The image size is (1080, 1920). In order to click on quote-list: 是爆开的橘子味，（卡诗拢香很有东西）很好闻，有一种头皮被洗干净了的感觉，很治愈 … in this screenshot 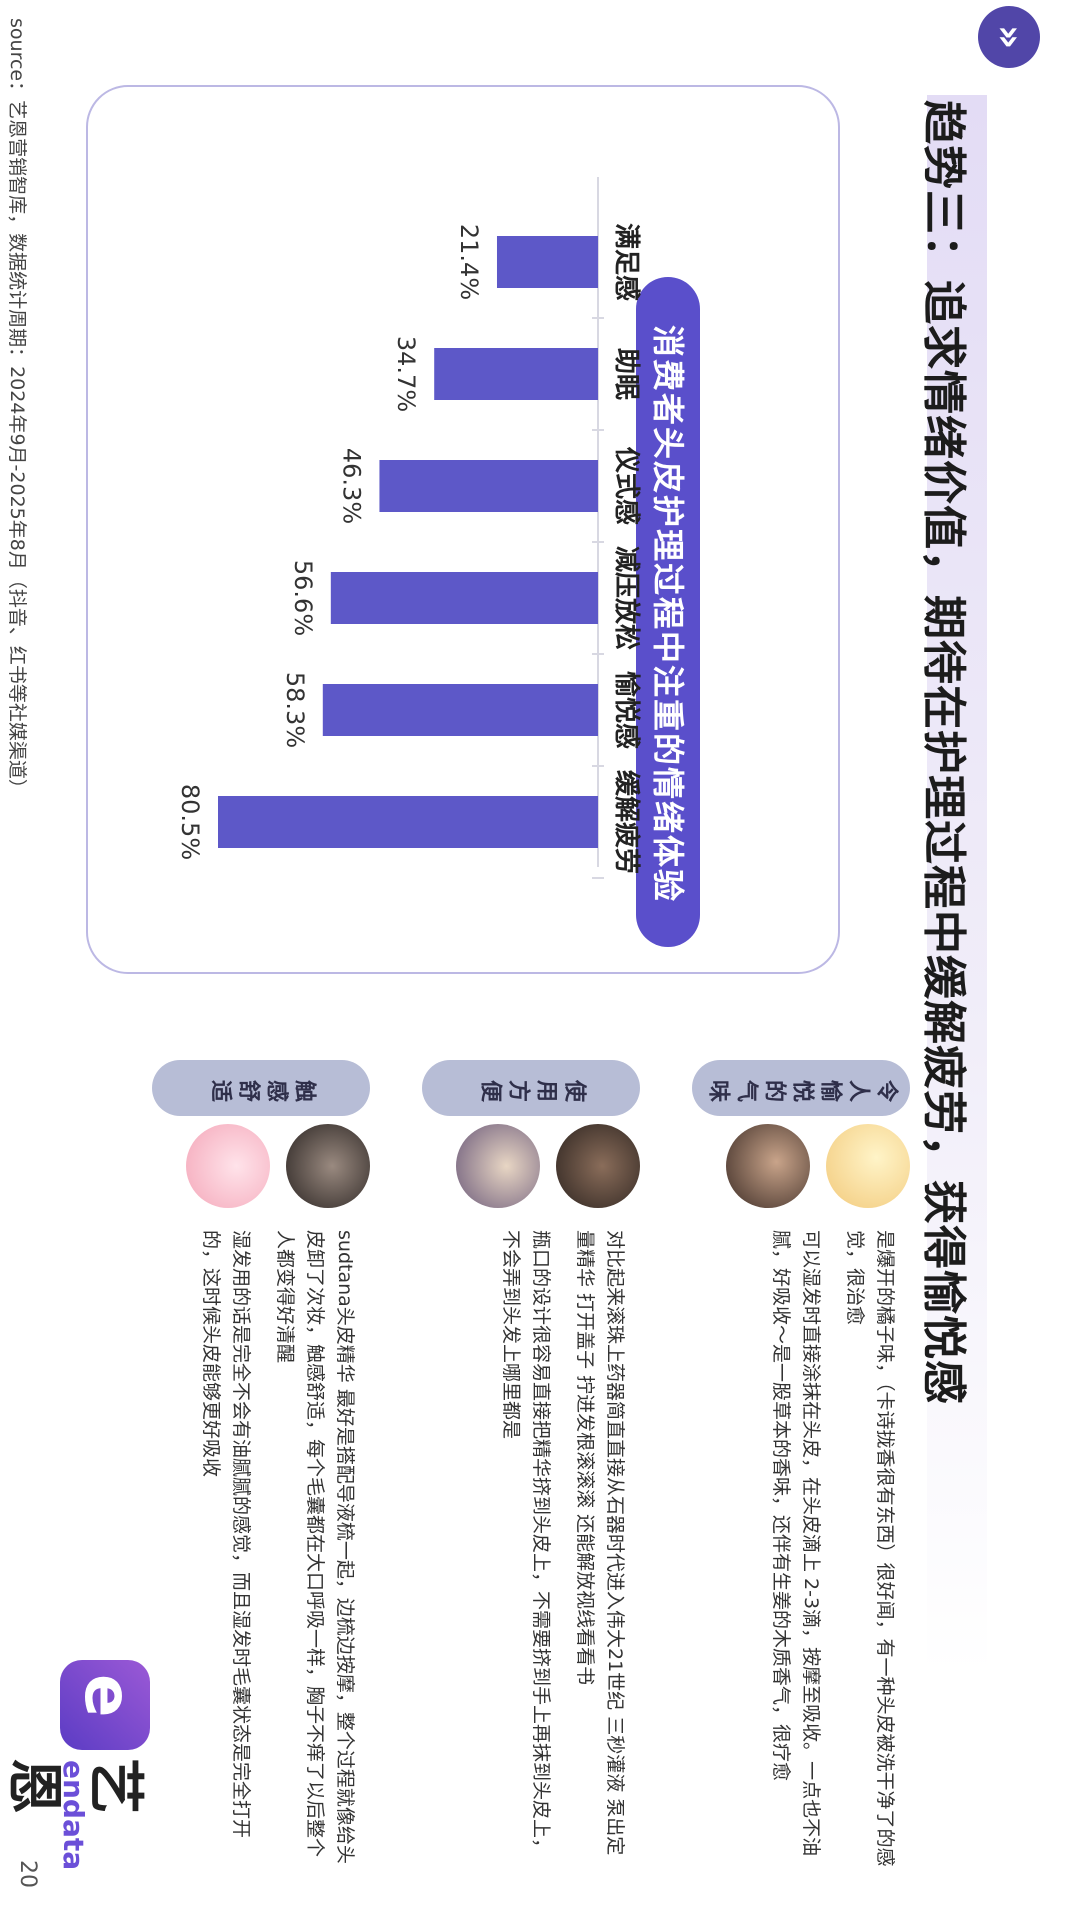, I will do `click(826, 1550)`.